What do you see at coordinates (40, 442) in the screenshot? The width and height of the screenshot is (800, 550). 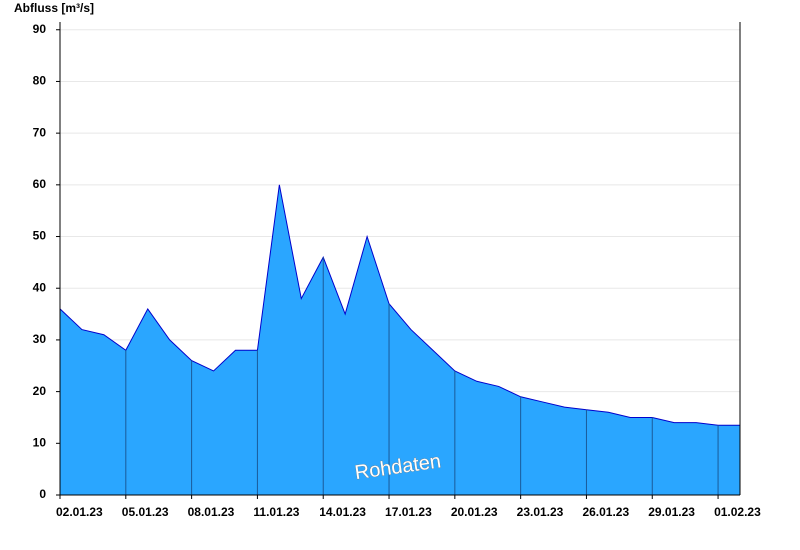 I see `y-tick-label: 10` at bounding box center [40, 442].